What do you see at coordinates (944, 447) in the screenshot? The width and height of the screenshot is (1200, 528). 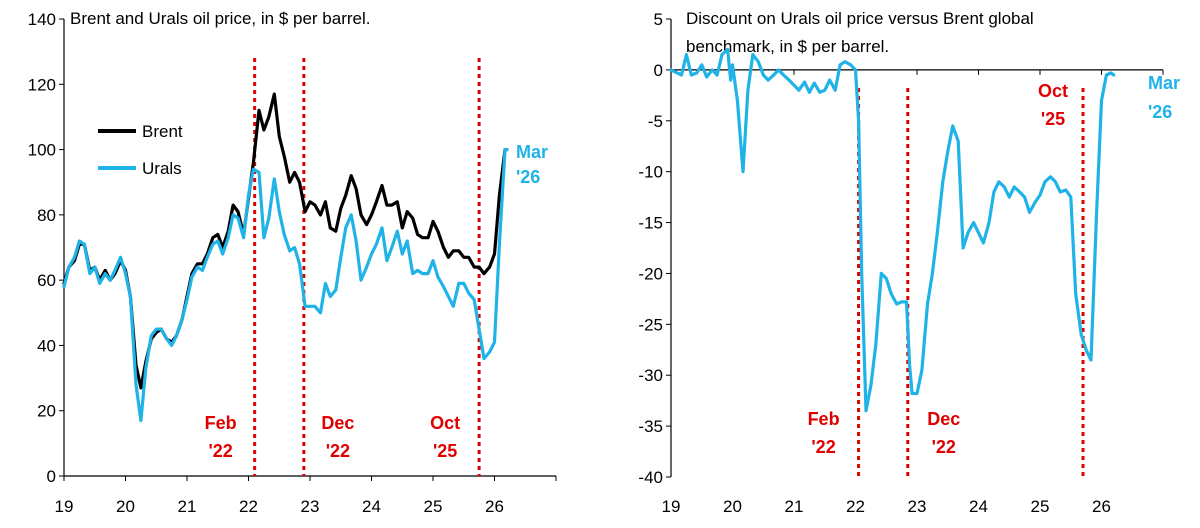 I see `event-label-year: '22` at bounding box center [944, 447].